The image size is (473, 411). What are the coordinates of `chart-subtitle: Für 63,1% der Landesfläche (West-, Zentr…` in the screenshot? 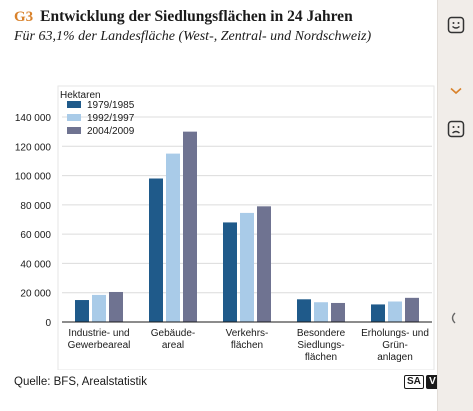 It's located at (193, 36).